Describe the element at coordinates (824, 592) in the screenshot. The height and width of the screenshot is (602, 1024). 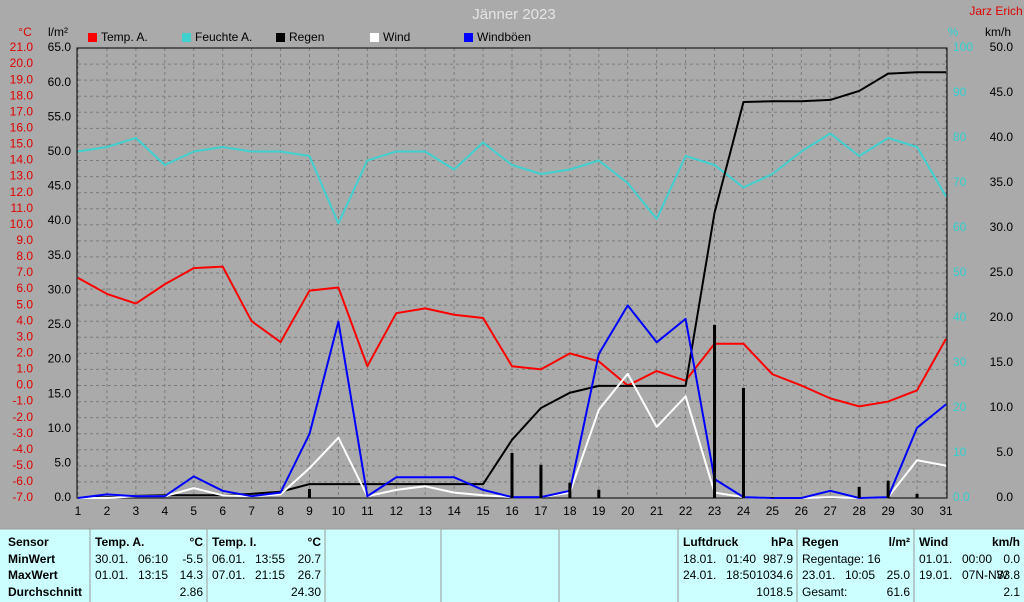
I see `cell-label: Gesamt:` at that location.